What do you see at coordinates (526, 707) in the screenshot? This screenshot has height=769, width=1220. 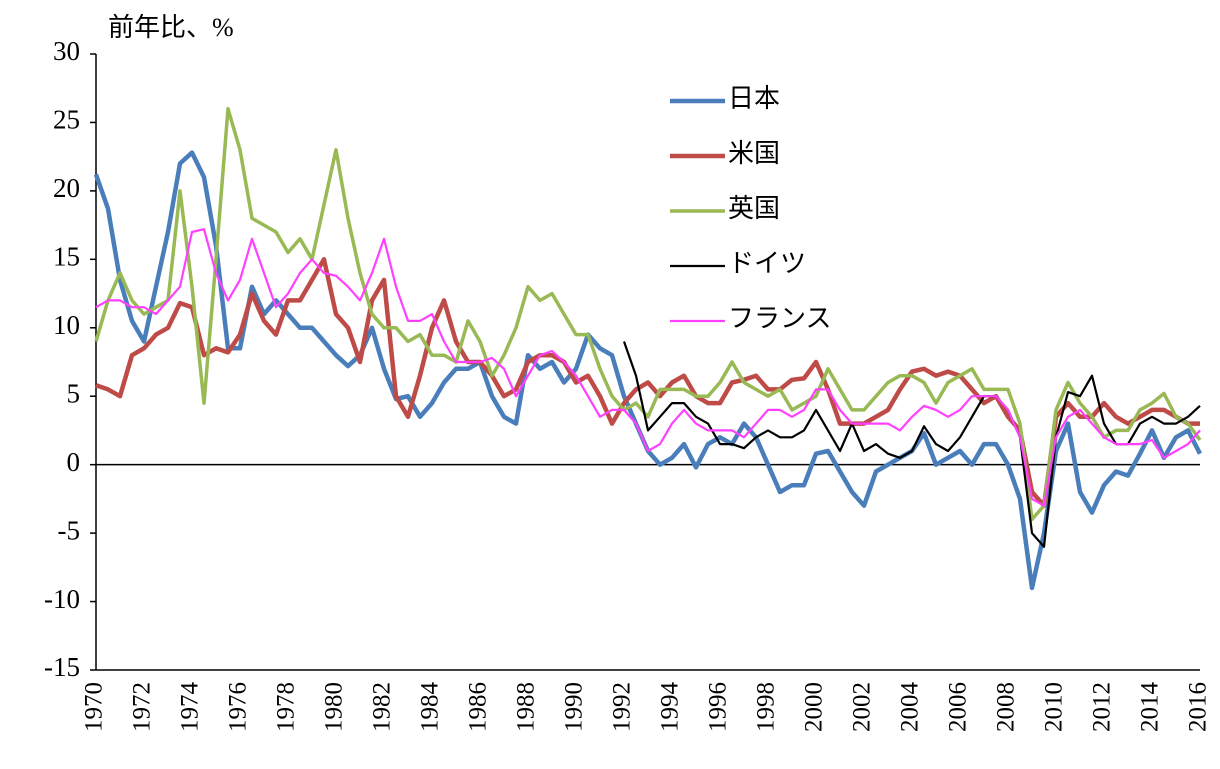 I see `x-tick-label: 1988` at bounding box center [526, 707].